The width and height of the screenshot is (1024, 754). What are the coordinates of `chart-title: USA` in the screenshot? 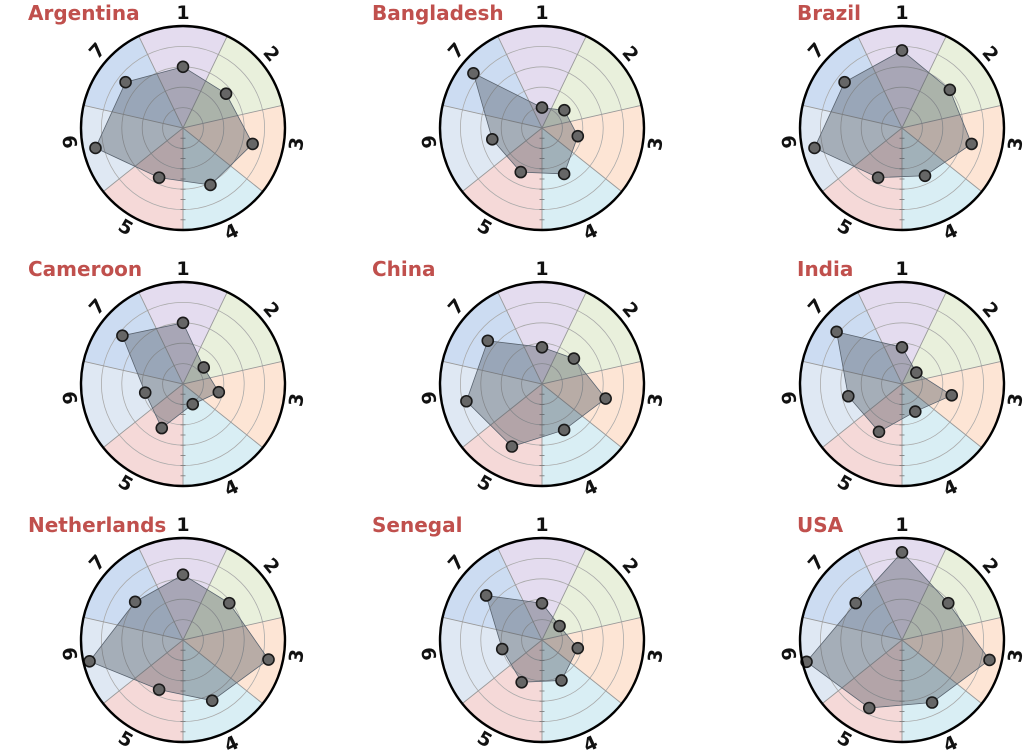 It's located at (820, 525).